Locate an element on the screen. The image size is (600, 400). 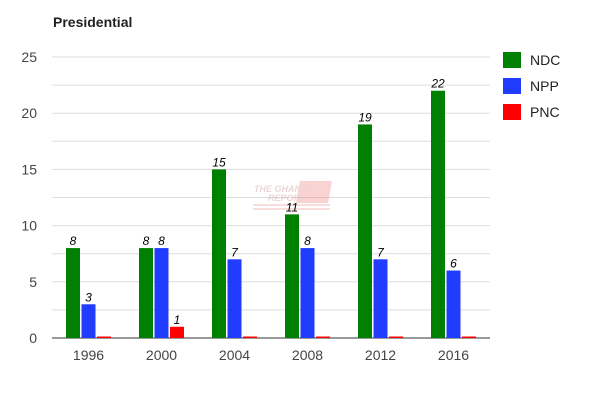
y-tick-label: 15 is located at coordinates (29, 169).